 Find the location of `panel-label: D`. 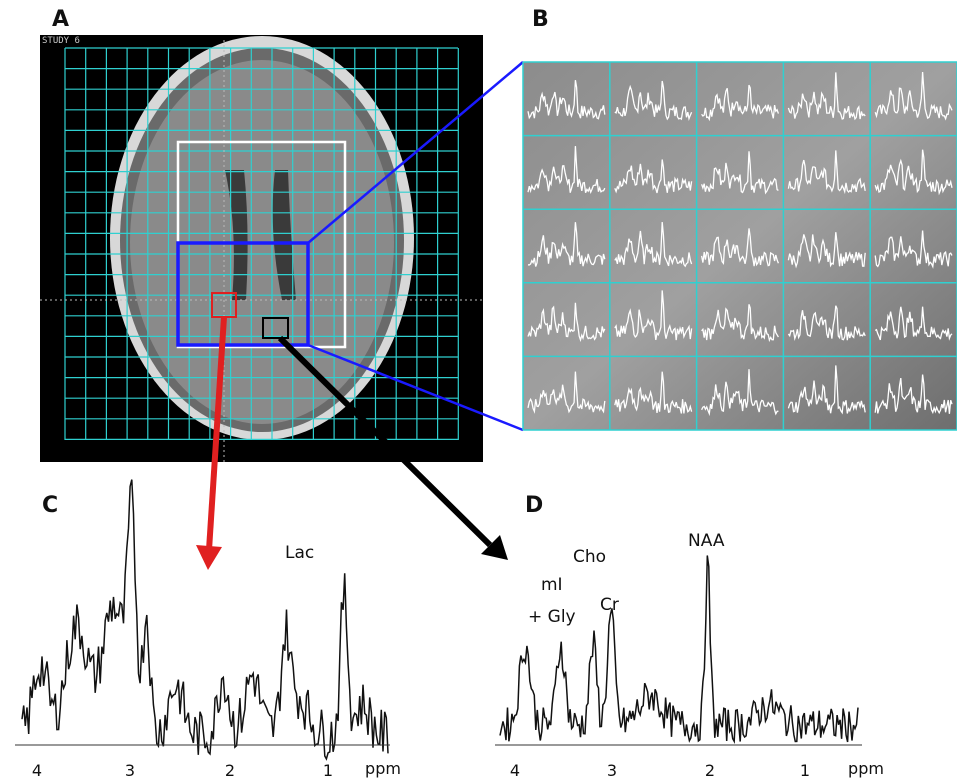

panel-label: D is located at coordinates (534, 505).